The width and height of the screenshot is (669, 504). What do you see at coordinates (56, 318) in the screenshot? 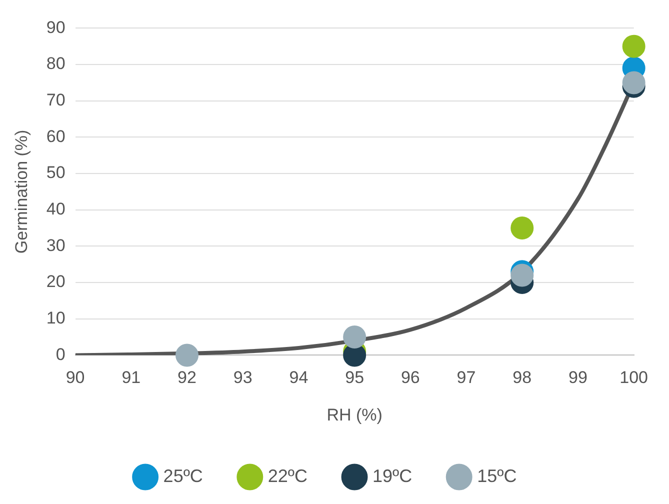
I see `y-tick-label: 10` at bounding box center [56, 318].